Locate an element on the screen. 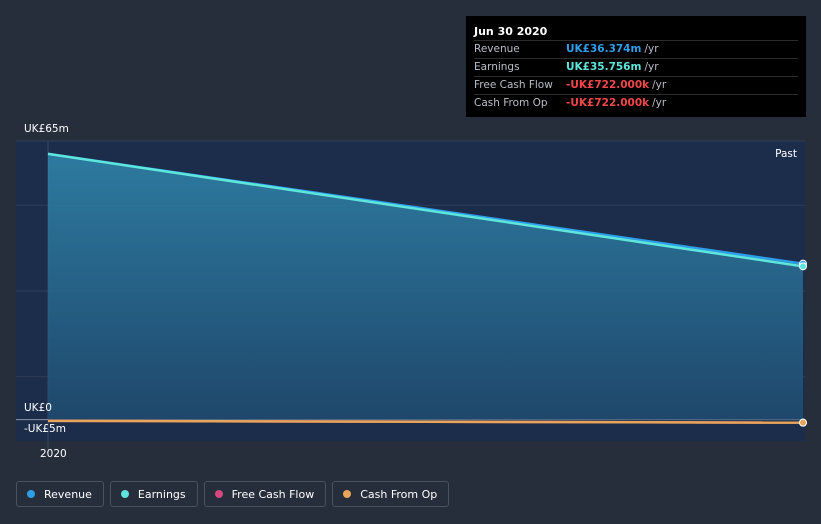 This screenshot has width=821, height=524. tooltip-row-free-cash-flow: Free Cash Flow -UK£722.000k /yr is located at coordinates (636, 85).